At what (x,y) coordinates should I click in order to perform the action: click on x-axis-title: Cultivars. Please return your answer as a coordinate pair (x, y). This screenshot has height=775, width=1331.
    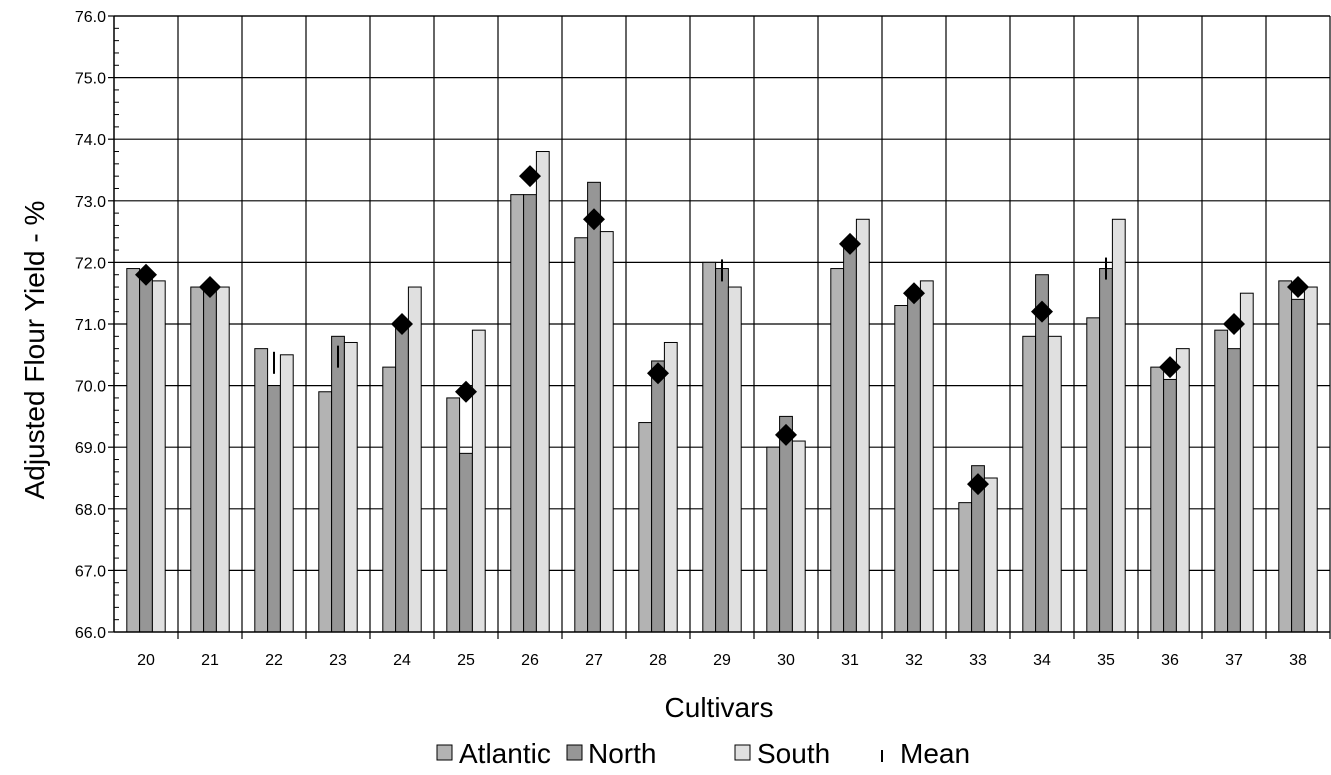
    Looking at the image, I should click on (719, 707).